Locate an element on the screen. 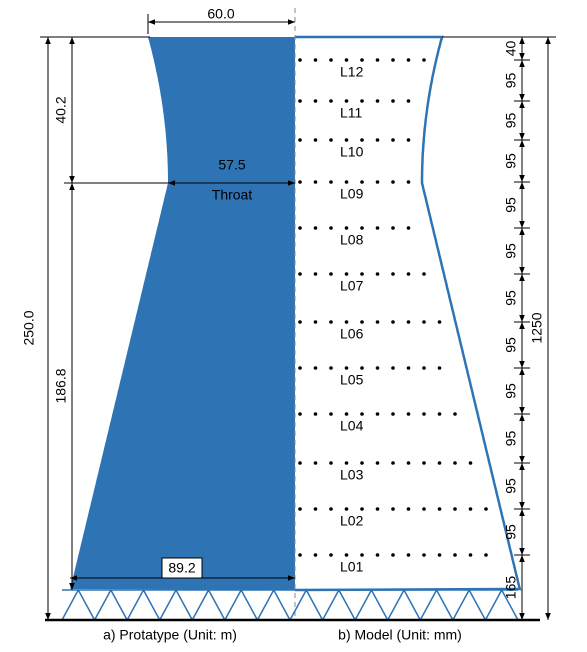 This screenshot has height=652, width=587. level-label: L07 is located at coordinates (352, 286).